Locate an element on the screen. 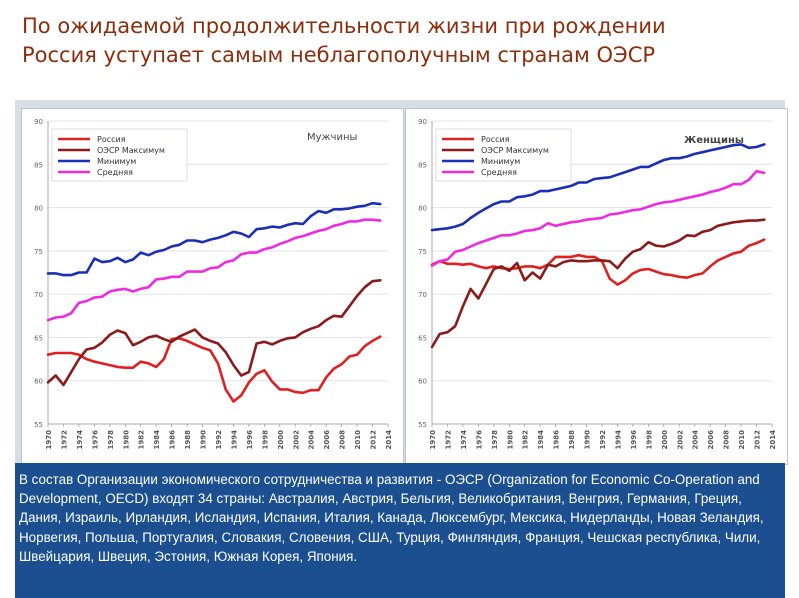  chart-title: Женщины is located at coordinates (714, 140).